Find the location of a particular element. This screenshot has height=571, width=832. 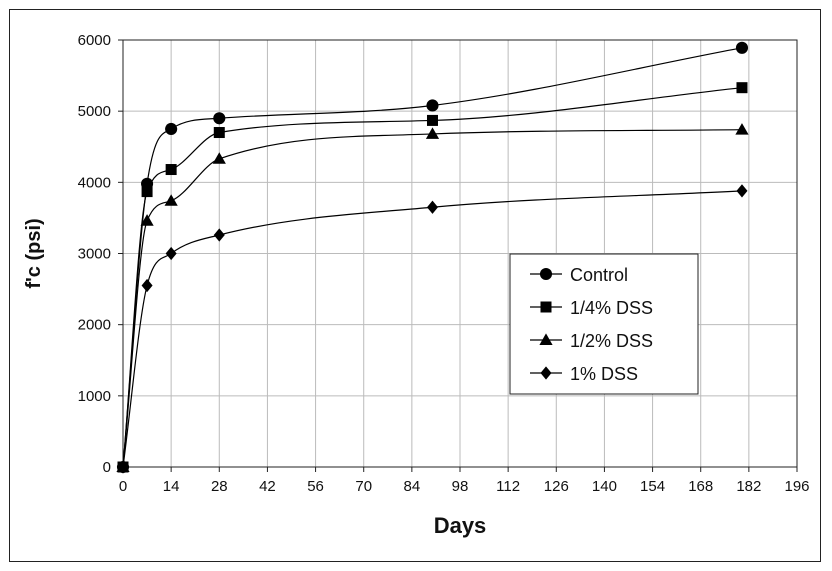

x-tick-label: 168 is located at coordinates (700, 486).